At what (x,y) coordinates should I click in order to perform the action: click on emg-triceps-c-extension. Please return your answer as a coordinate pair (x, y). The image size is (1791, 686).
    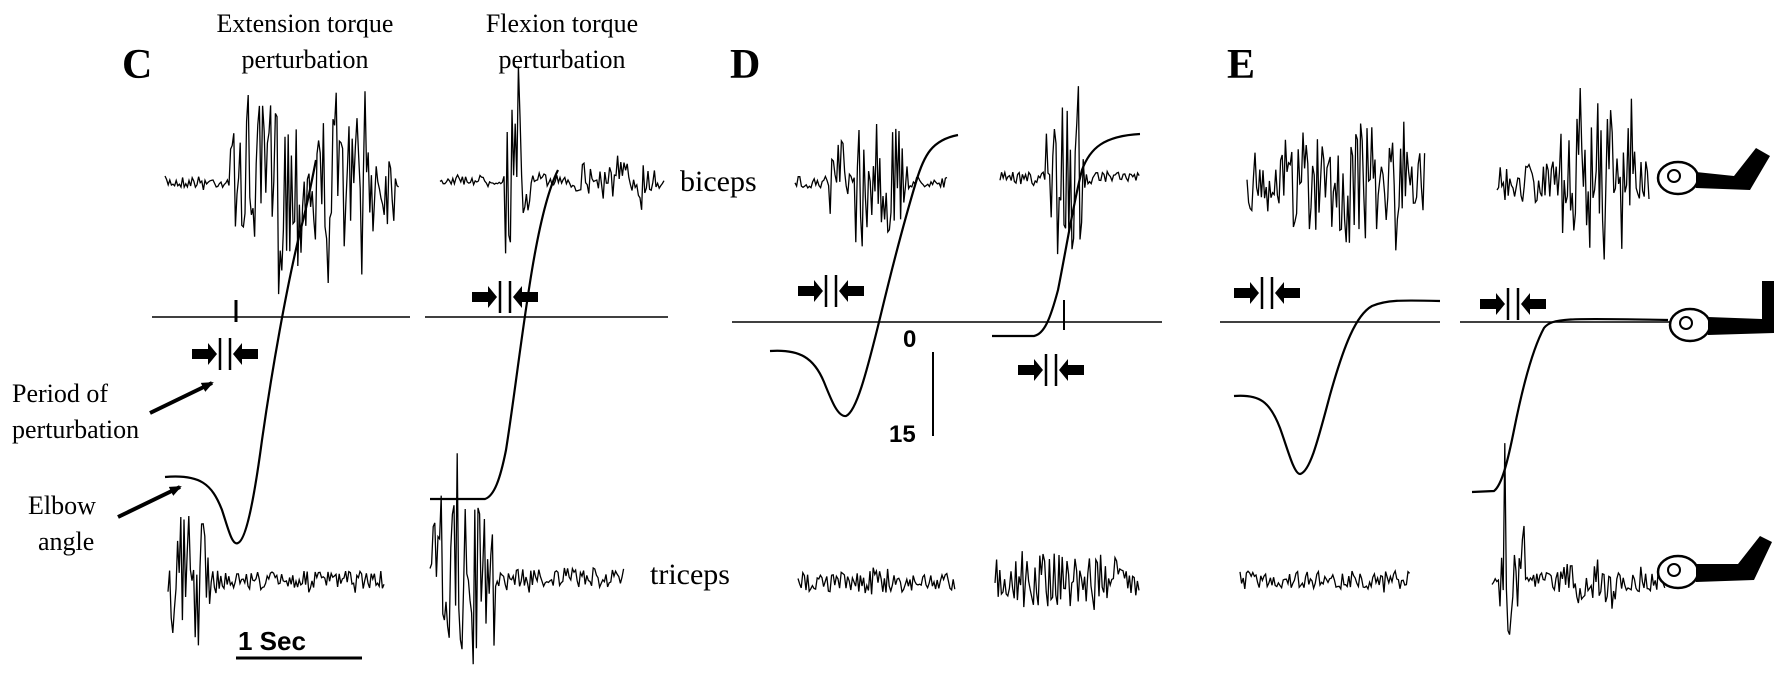
    Looking at the image, I should click on (276, 580).